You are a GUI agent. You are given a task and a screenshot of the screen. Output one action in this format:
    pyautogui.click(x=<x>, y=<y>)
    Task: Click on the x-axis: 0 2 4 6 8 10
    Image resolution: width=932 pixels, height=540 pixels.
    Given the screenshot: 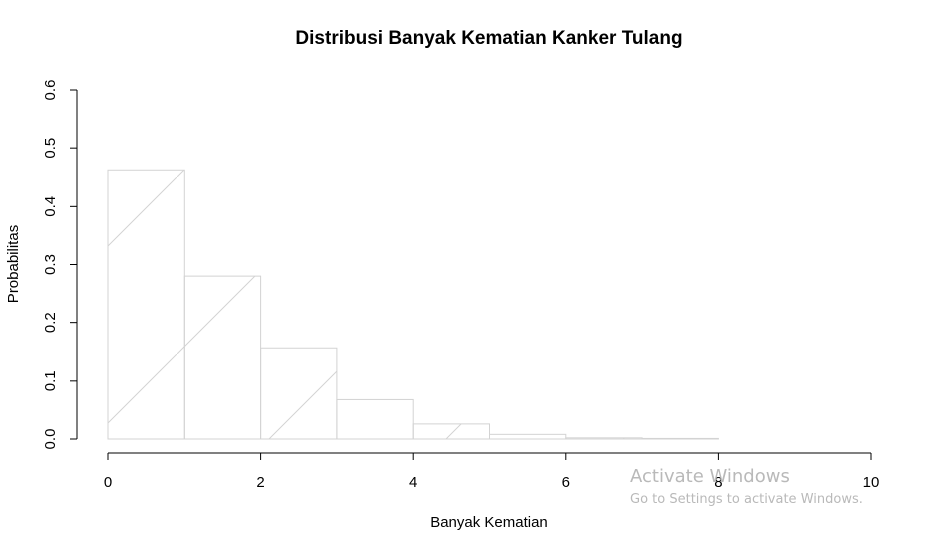 What is the action you would take?
    pyautogui.click(x=492, y=471)
    